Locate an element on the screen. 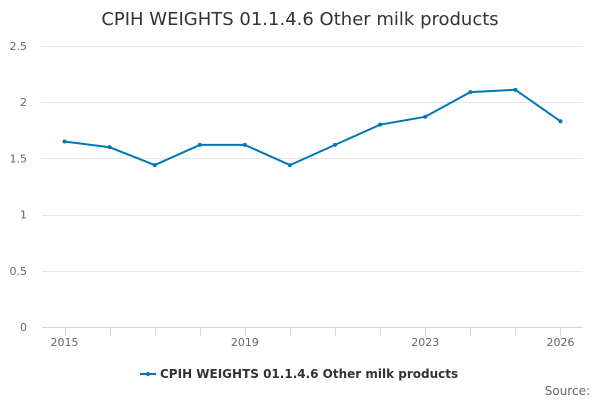 Image resolution: width=600 pixels, height=400 pixels. x-tick-label: 2015 is located at coordinates (65, 342).